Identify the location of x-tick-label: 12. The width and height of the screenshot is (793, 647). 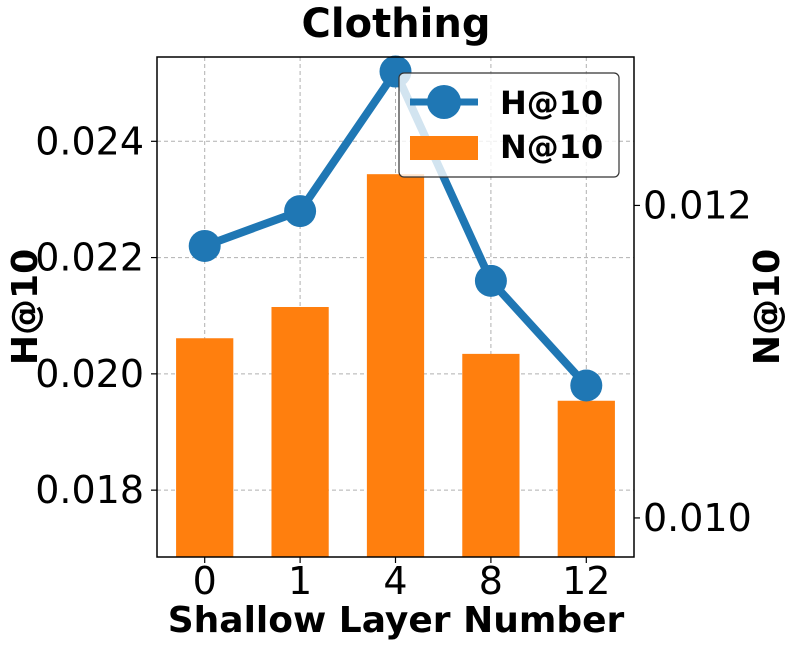
(586, 581).